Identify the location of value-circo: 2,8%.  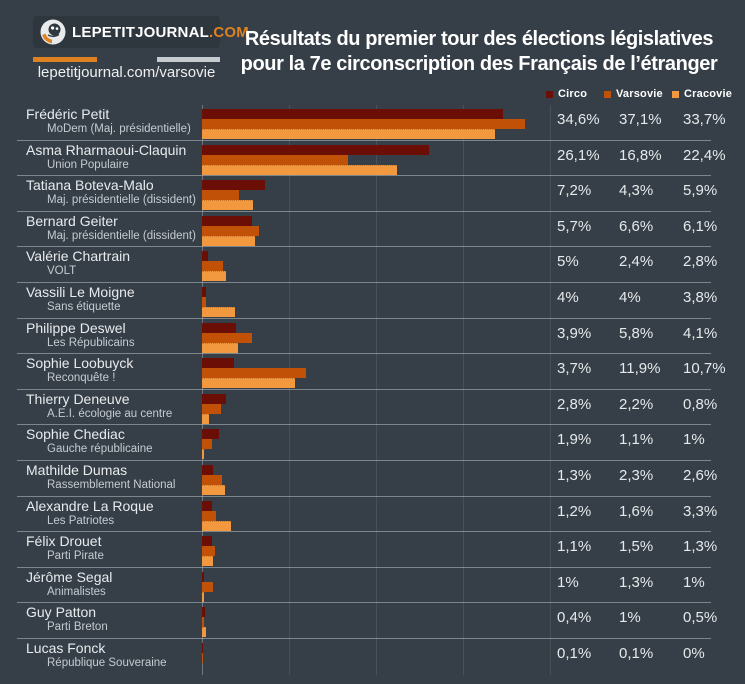
(574, 404).